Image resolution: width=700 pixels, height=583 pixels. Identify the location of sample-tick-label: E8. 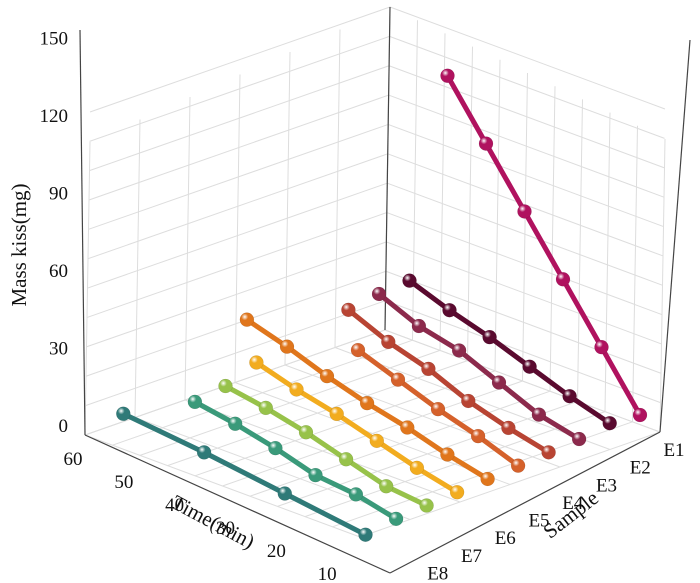
(437, 573).